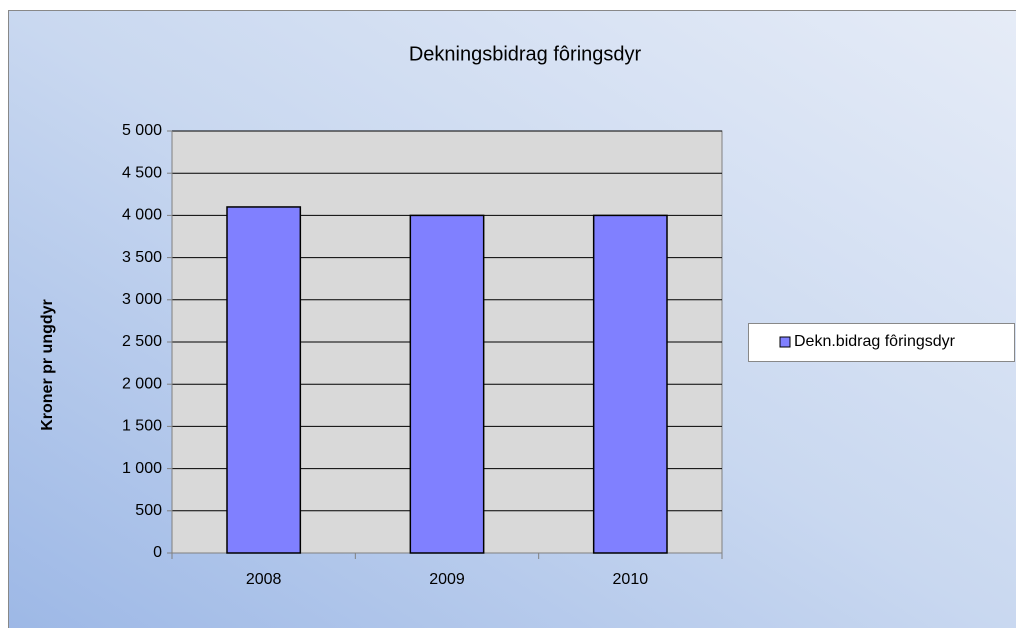  Describe the element at coordinates (47, 365) in the screenshot. I see `y-axis-label: Kroner pr ungdyr` at that location.